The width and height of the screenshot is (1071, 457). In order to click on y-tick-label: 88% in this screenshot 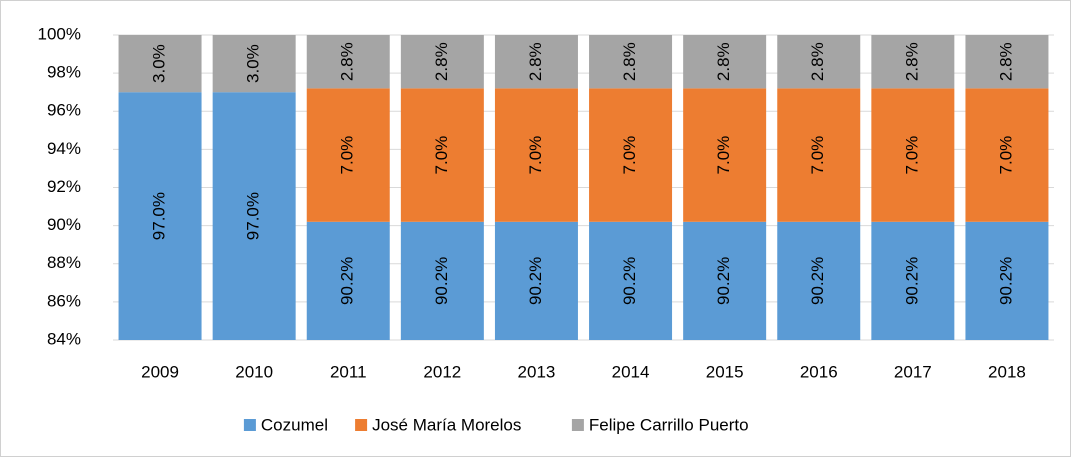, I will do `click(64, 262)`.